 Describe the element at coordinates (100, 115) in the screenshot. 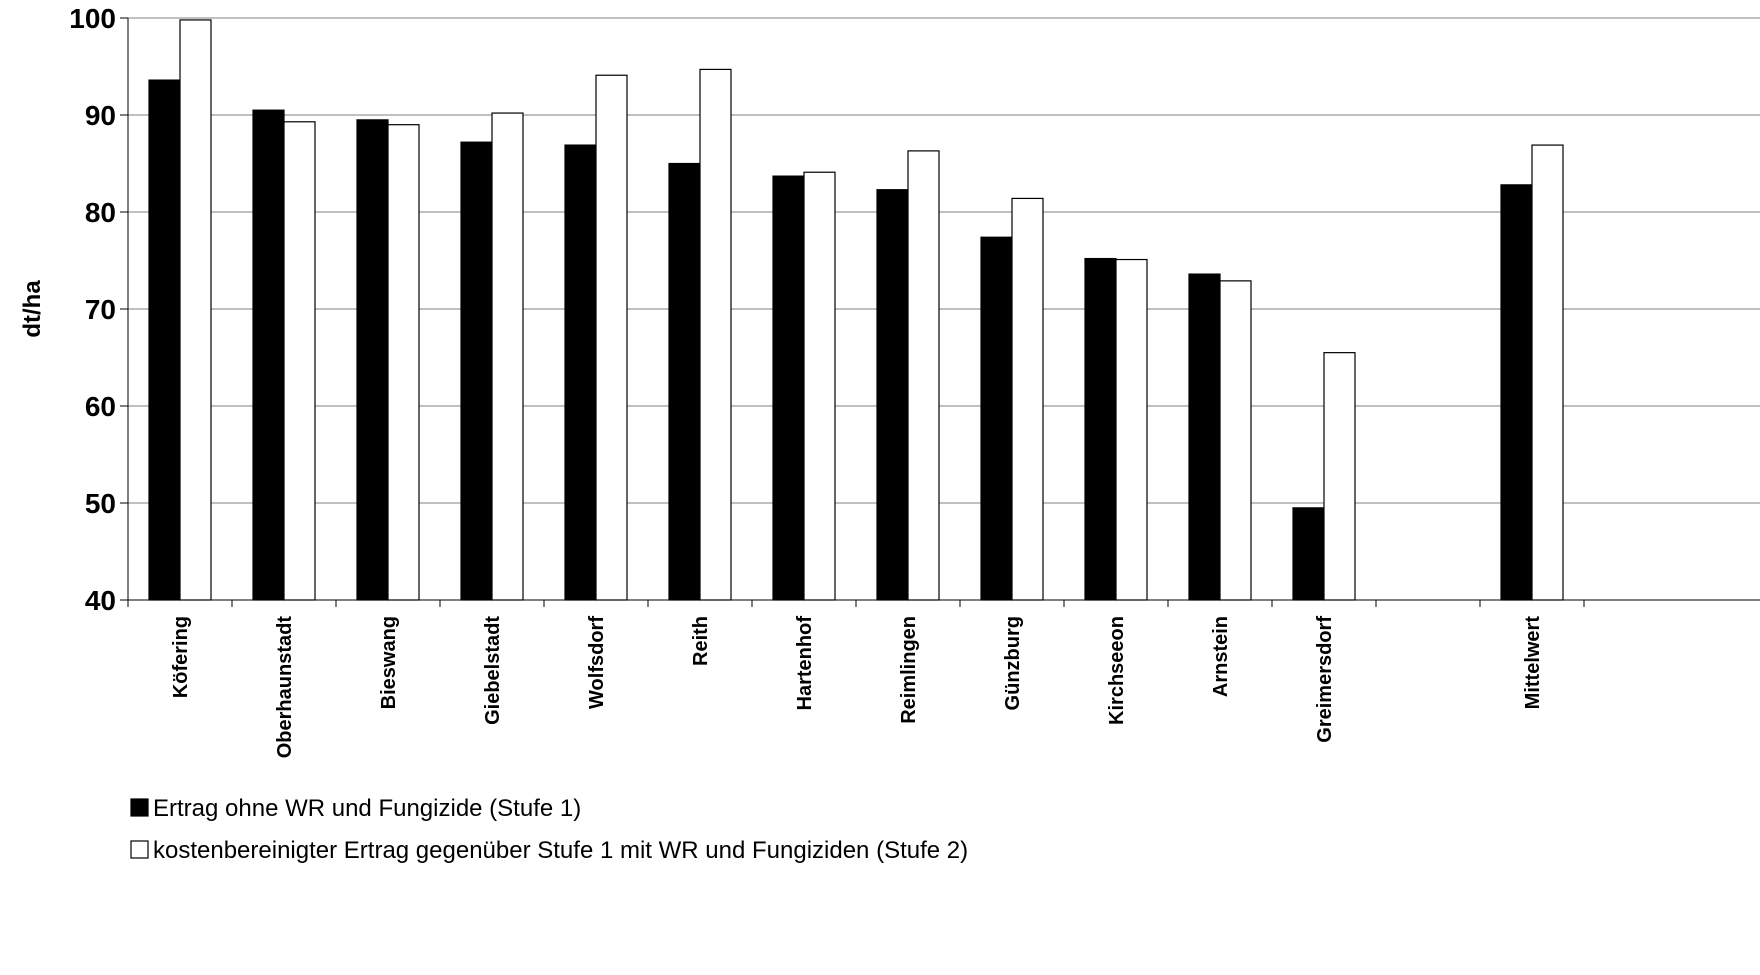

I see `y-tick-label: 90` at that location.